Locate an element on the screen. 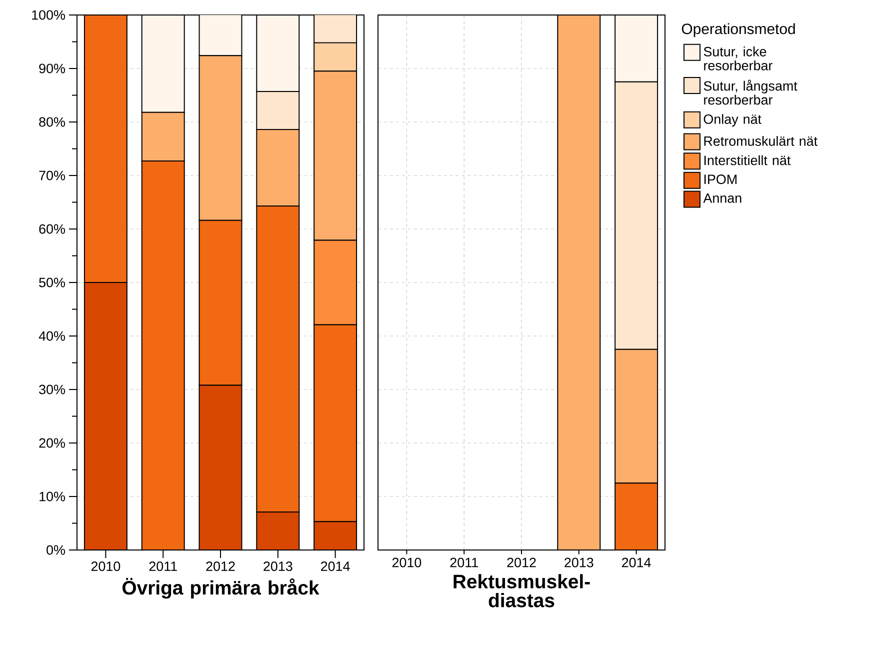  x-axis-title: Rektusmuskel-diastas is located at coordinates (522, 591).